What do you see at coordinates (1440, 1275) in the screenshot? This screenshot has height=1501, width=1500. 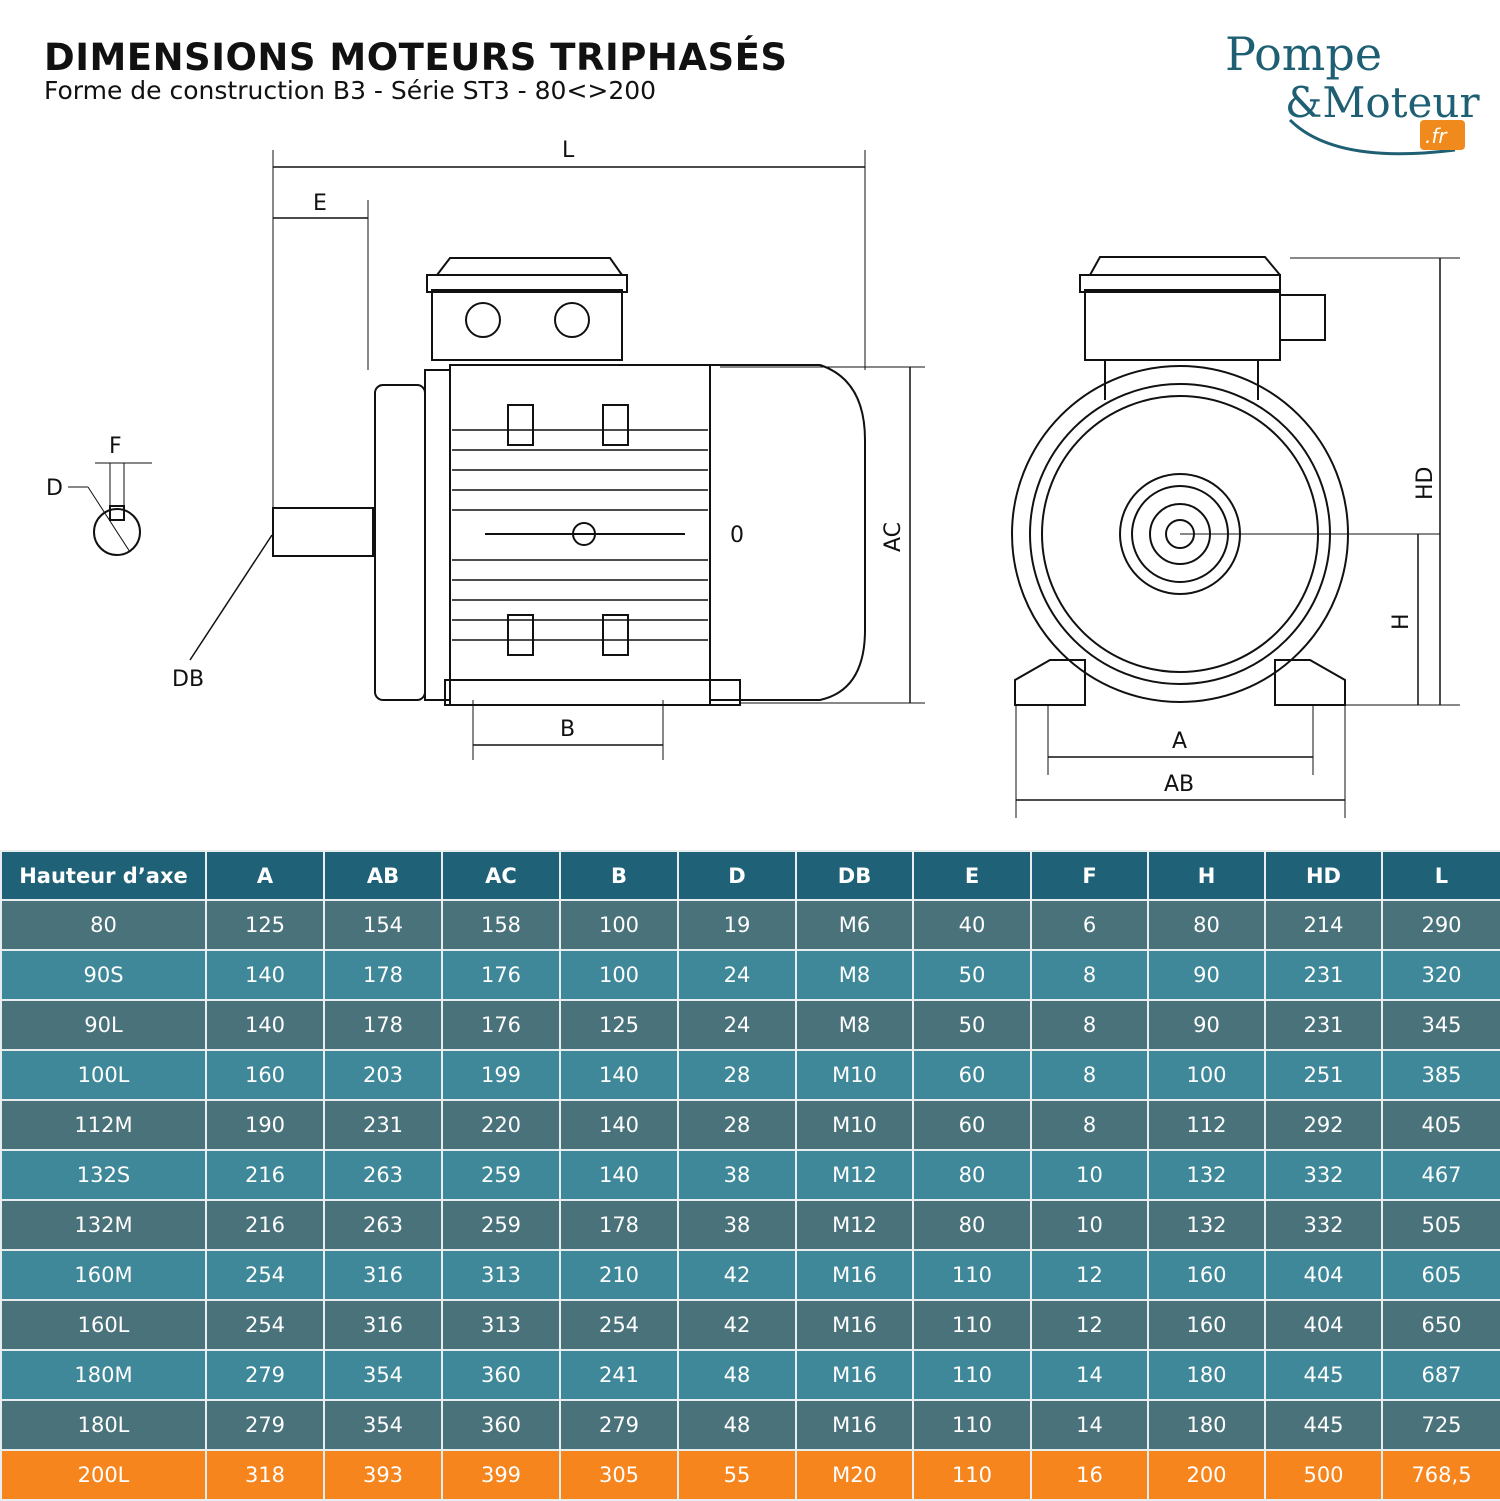 I see `table-cell: 605` at bounding box center [1440, 1275].